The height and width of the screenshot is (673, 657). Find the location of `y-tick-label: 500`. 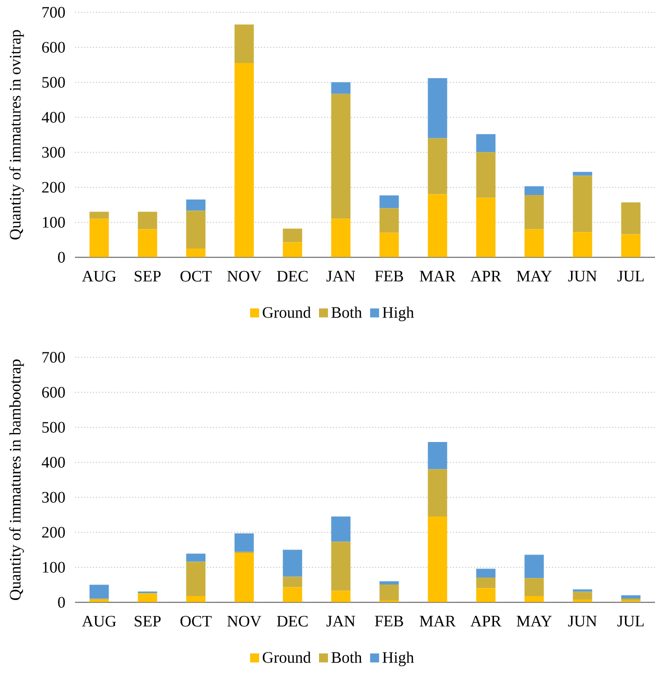

y-tick-label: 500 is located at coordinates (53, 82).